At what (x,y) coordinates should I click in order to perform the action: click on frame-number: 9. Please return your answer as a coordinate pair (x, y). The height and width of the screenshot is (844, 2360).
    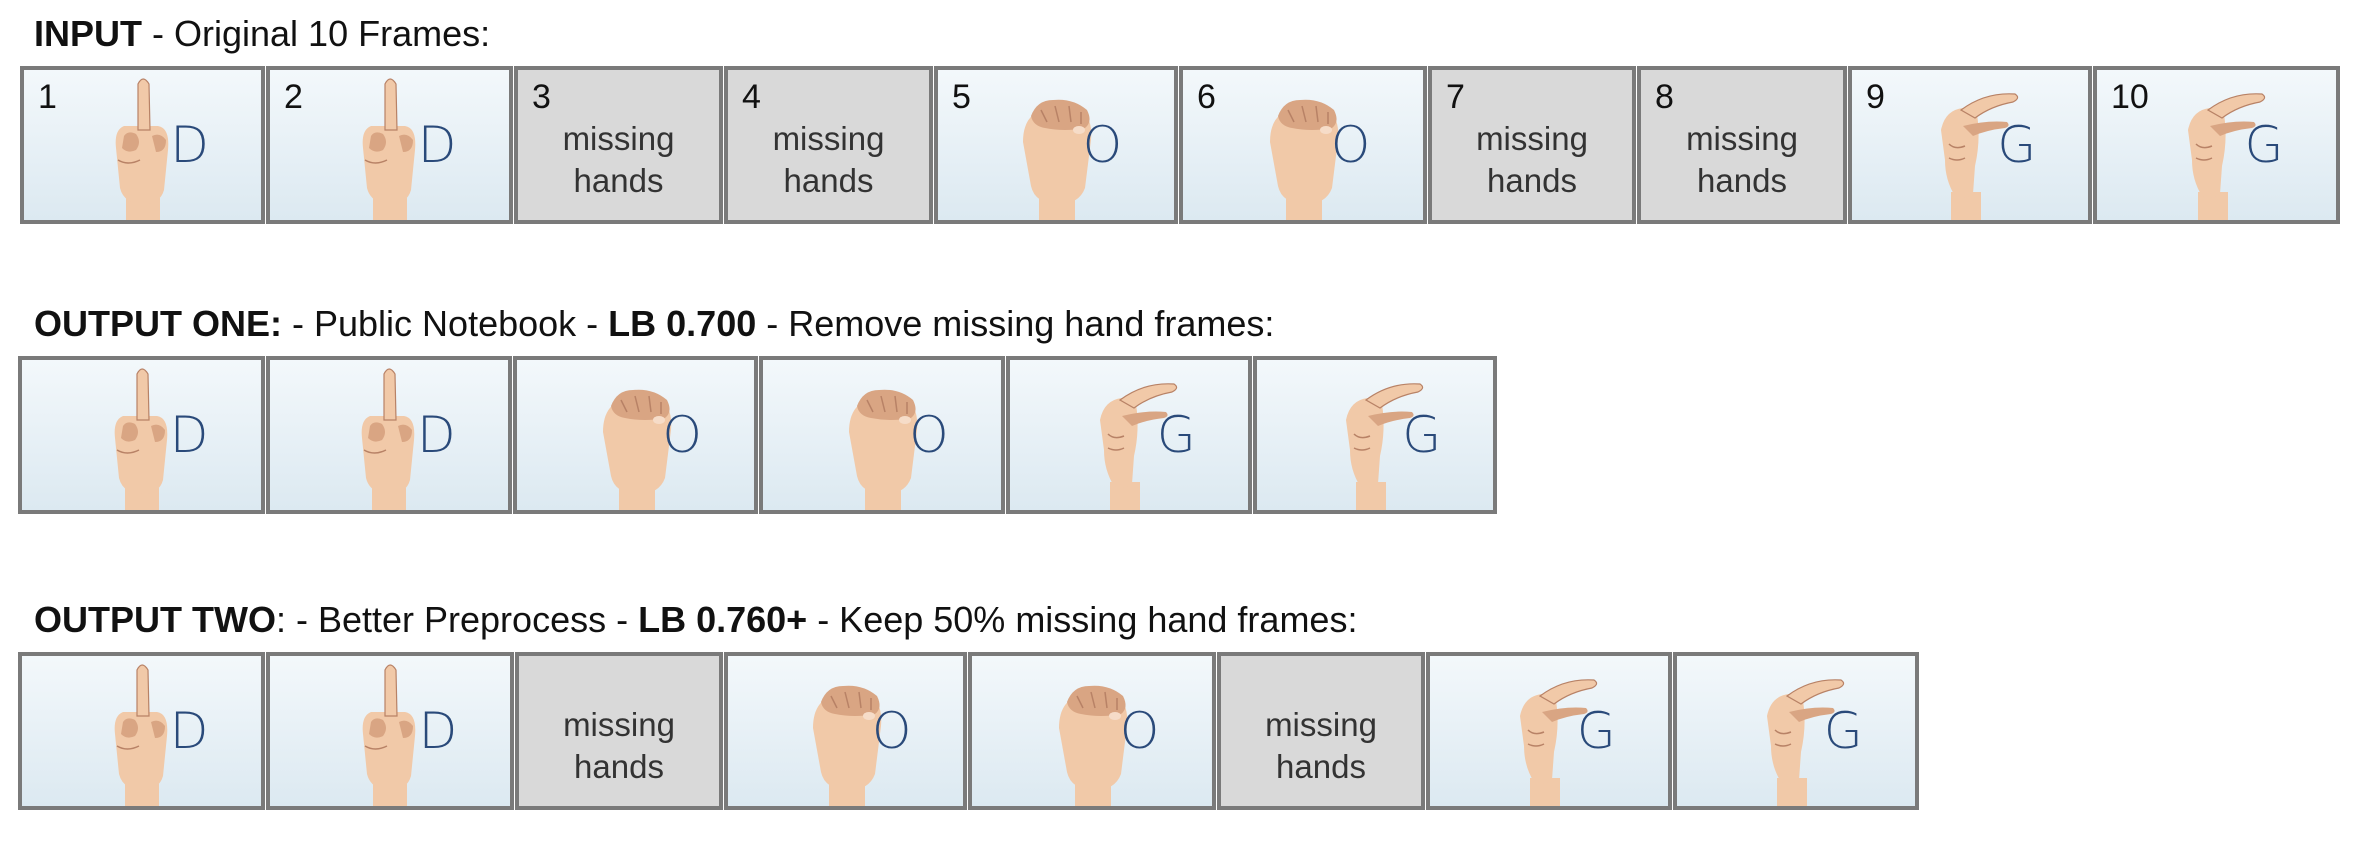
    Looking at the image, I should click on (1875, 97).